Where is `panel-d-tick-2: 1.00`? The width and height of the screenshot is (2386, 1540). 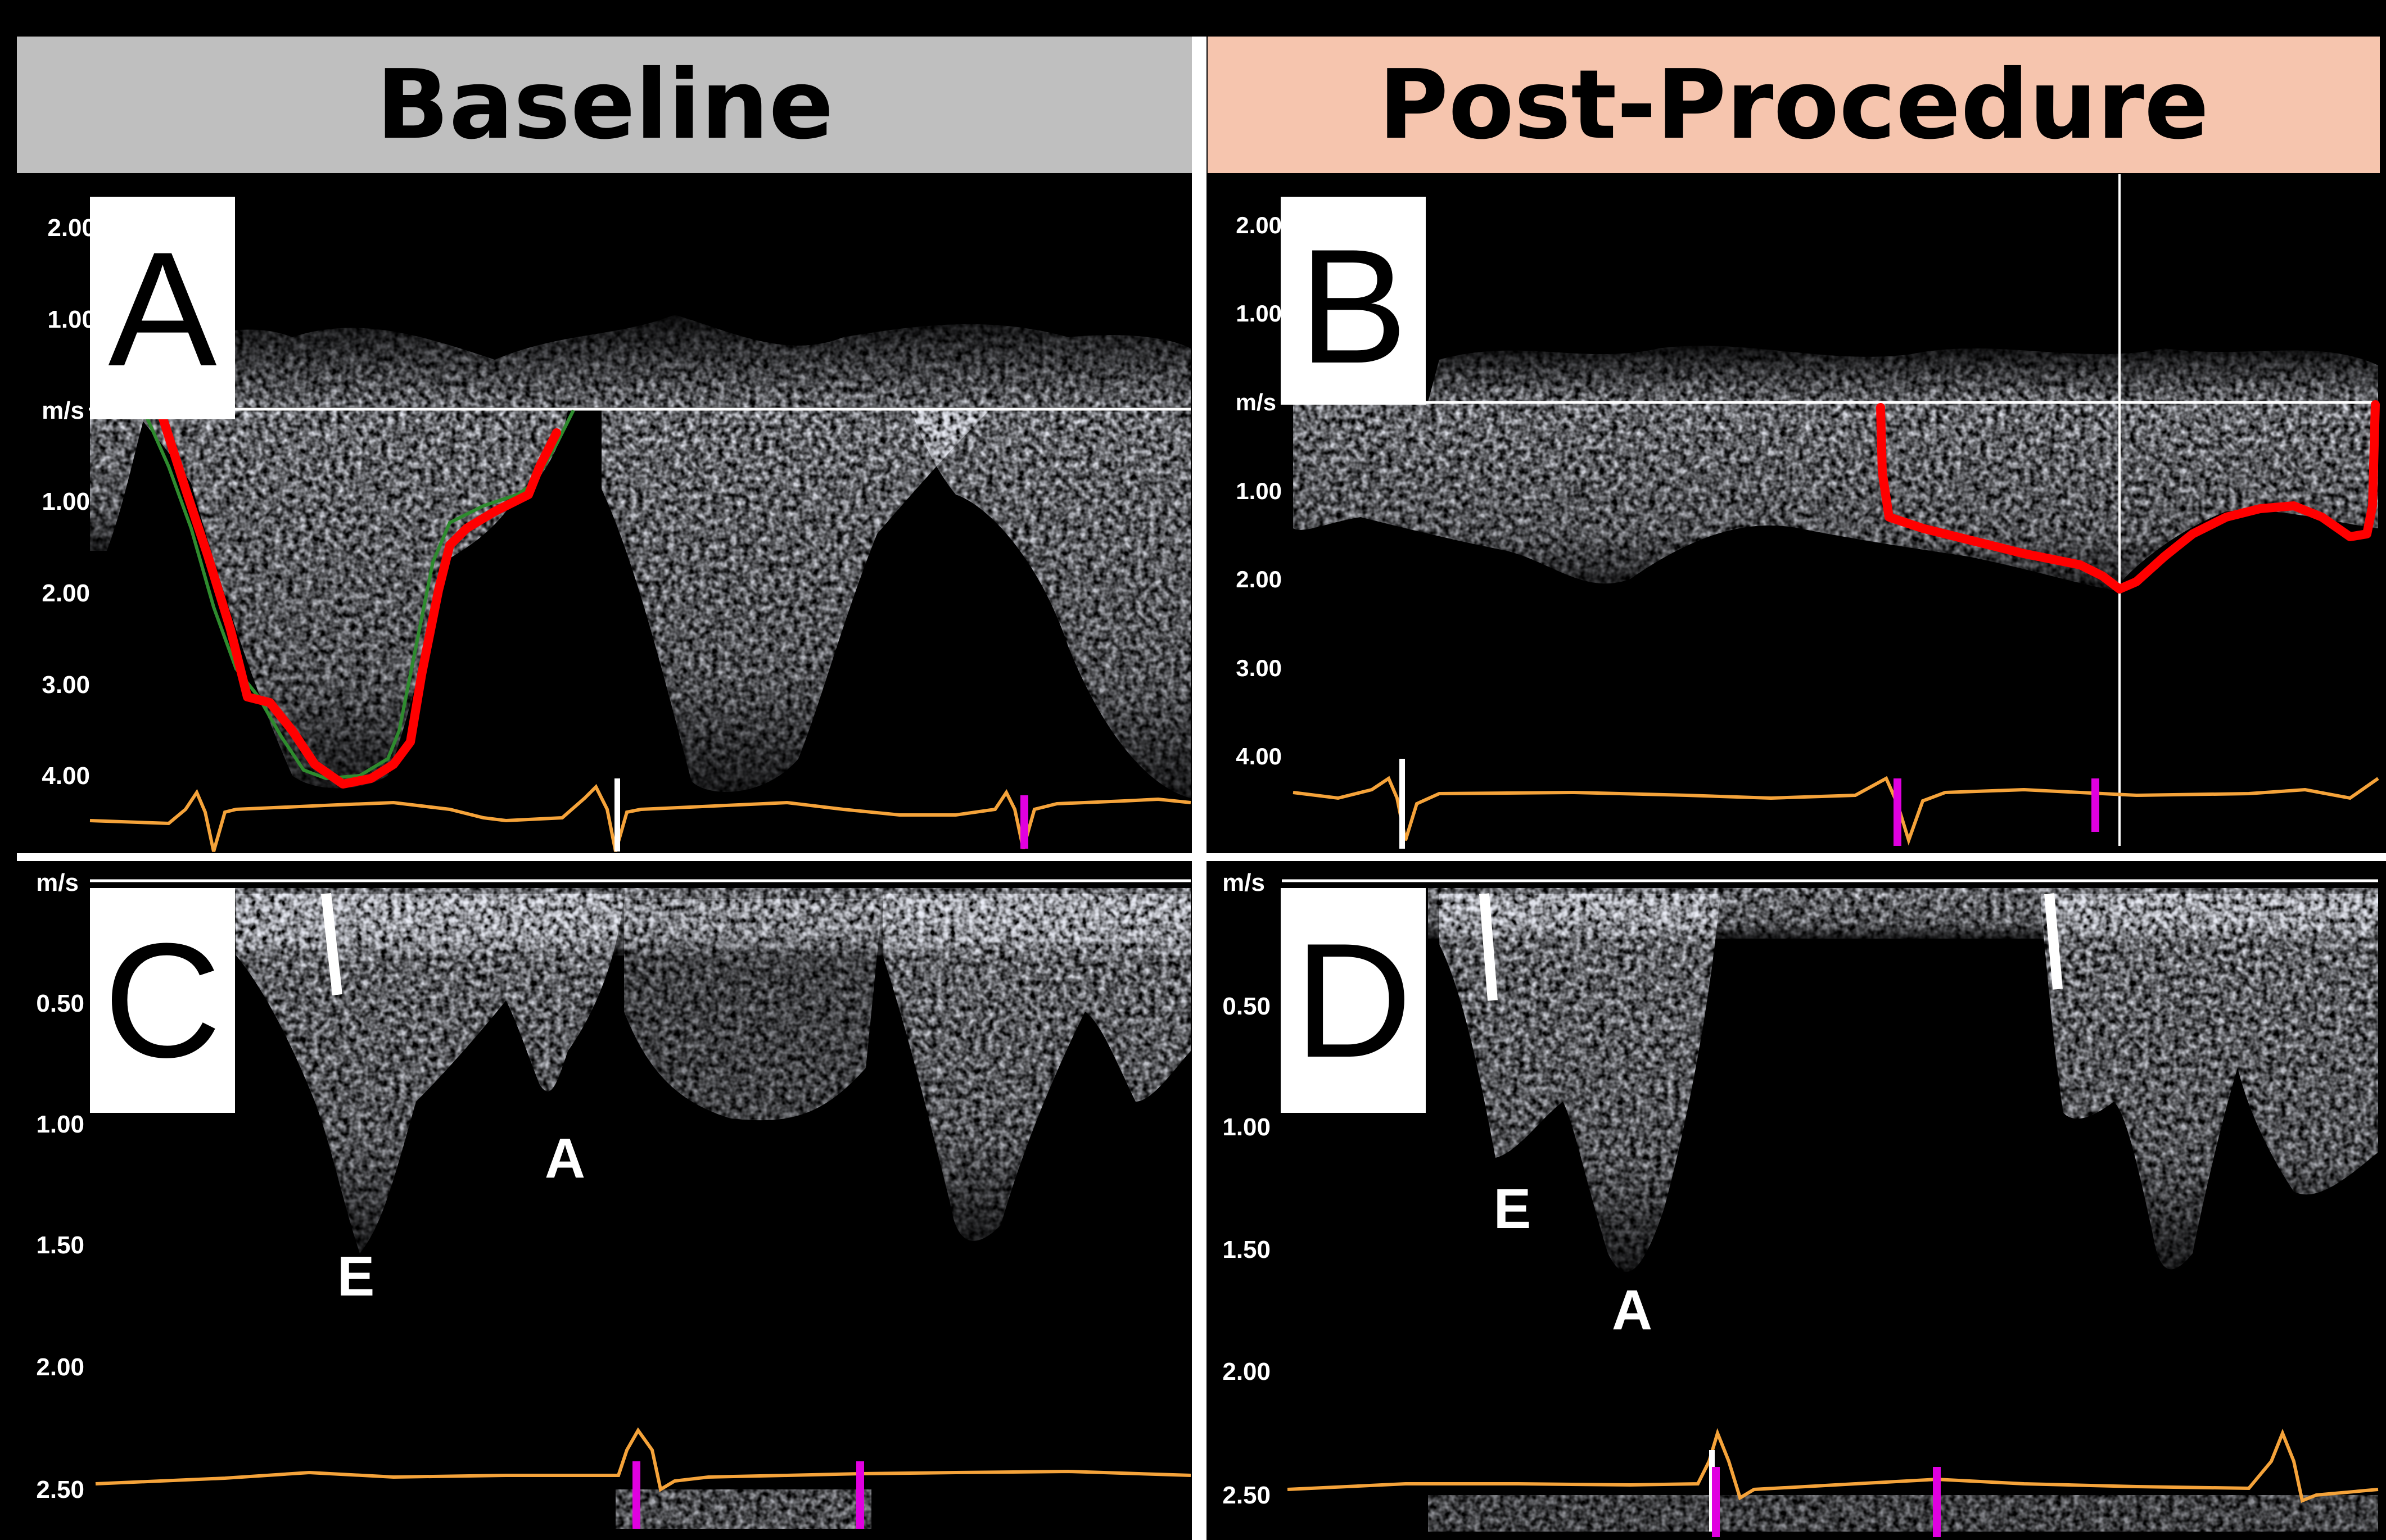
panel-d-tick-2: 1.00 is located at coordinates (1246, 1127).